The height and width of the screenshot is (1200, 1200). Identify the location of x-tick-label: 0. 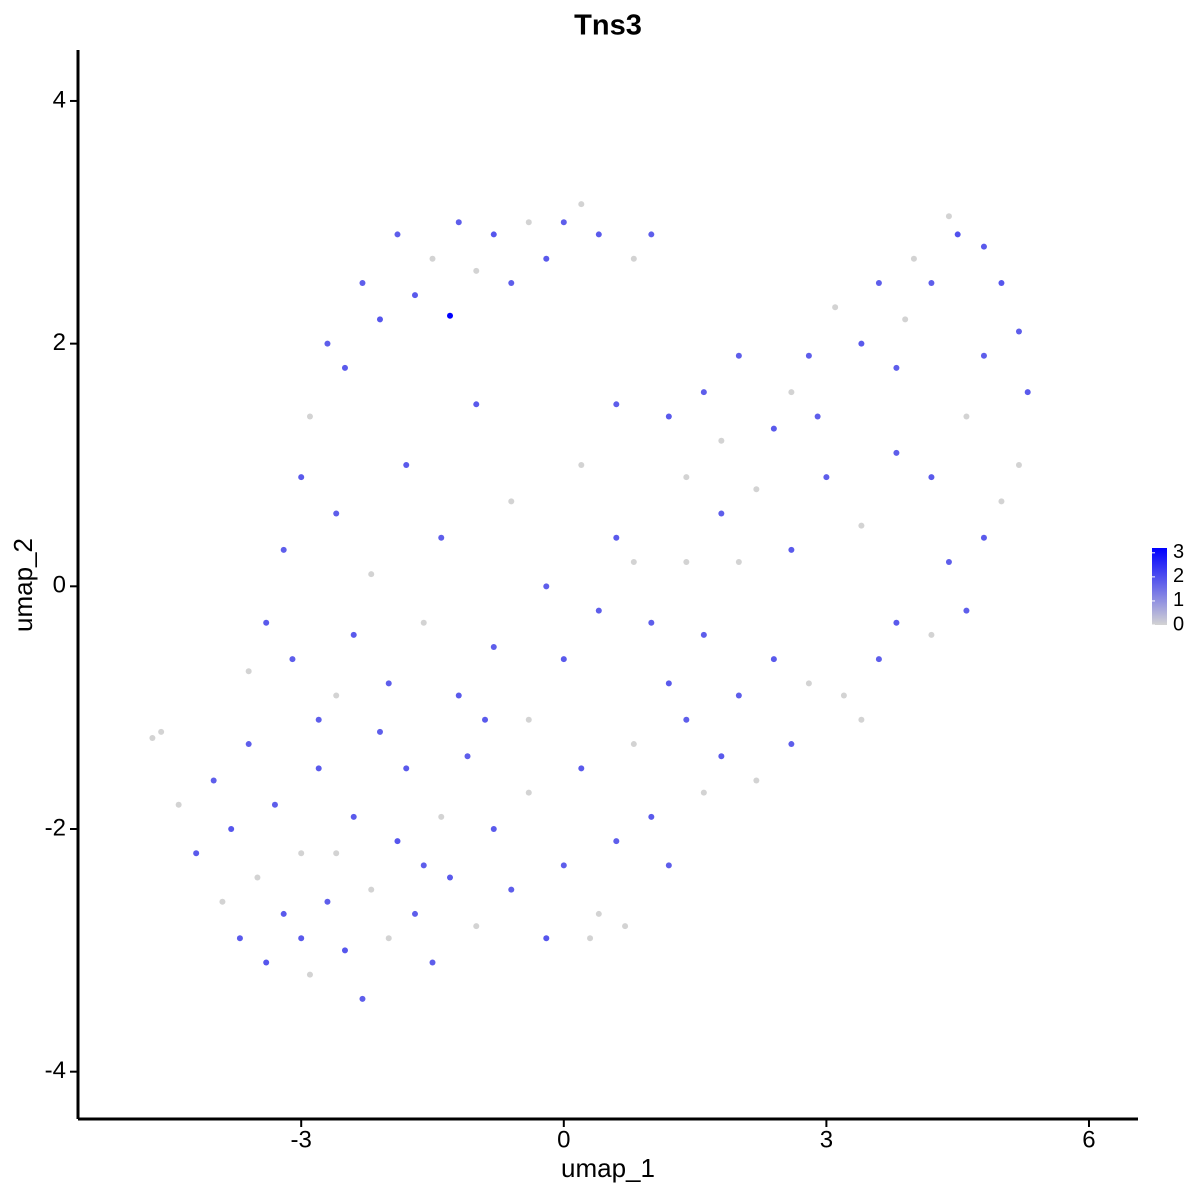
(563, 1139).